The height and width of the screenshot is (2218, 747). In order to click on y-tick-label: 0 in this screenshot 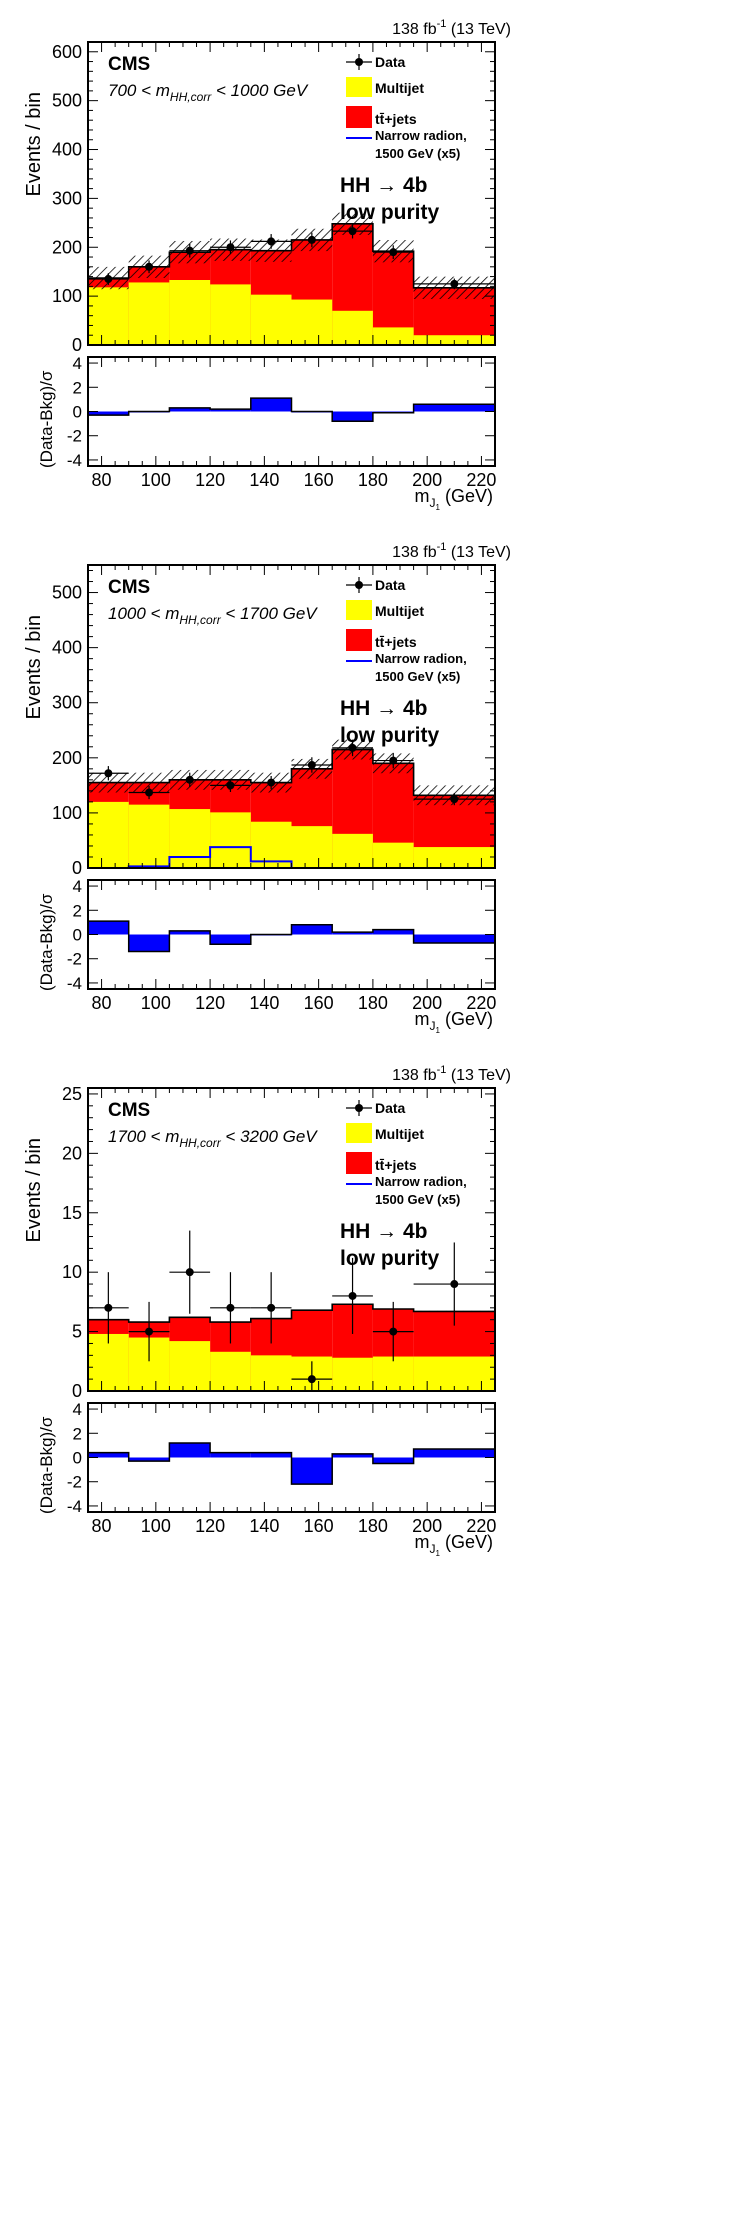, I will do `click(77, 868)`.